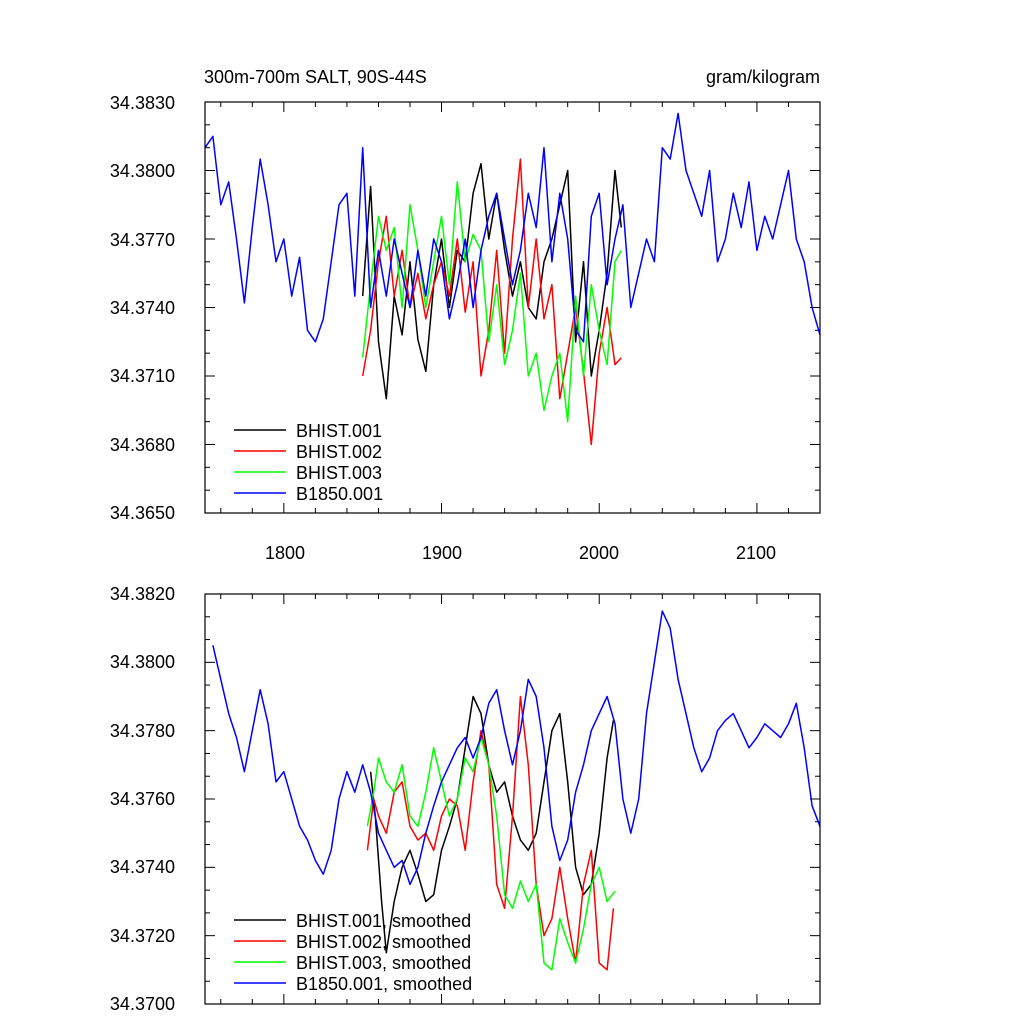 Image resolution: width=1024 pixels, height=1024 pixels. I want to click on series-line-bhist-003-smoothed, so click(491, 853).